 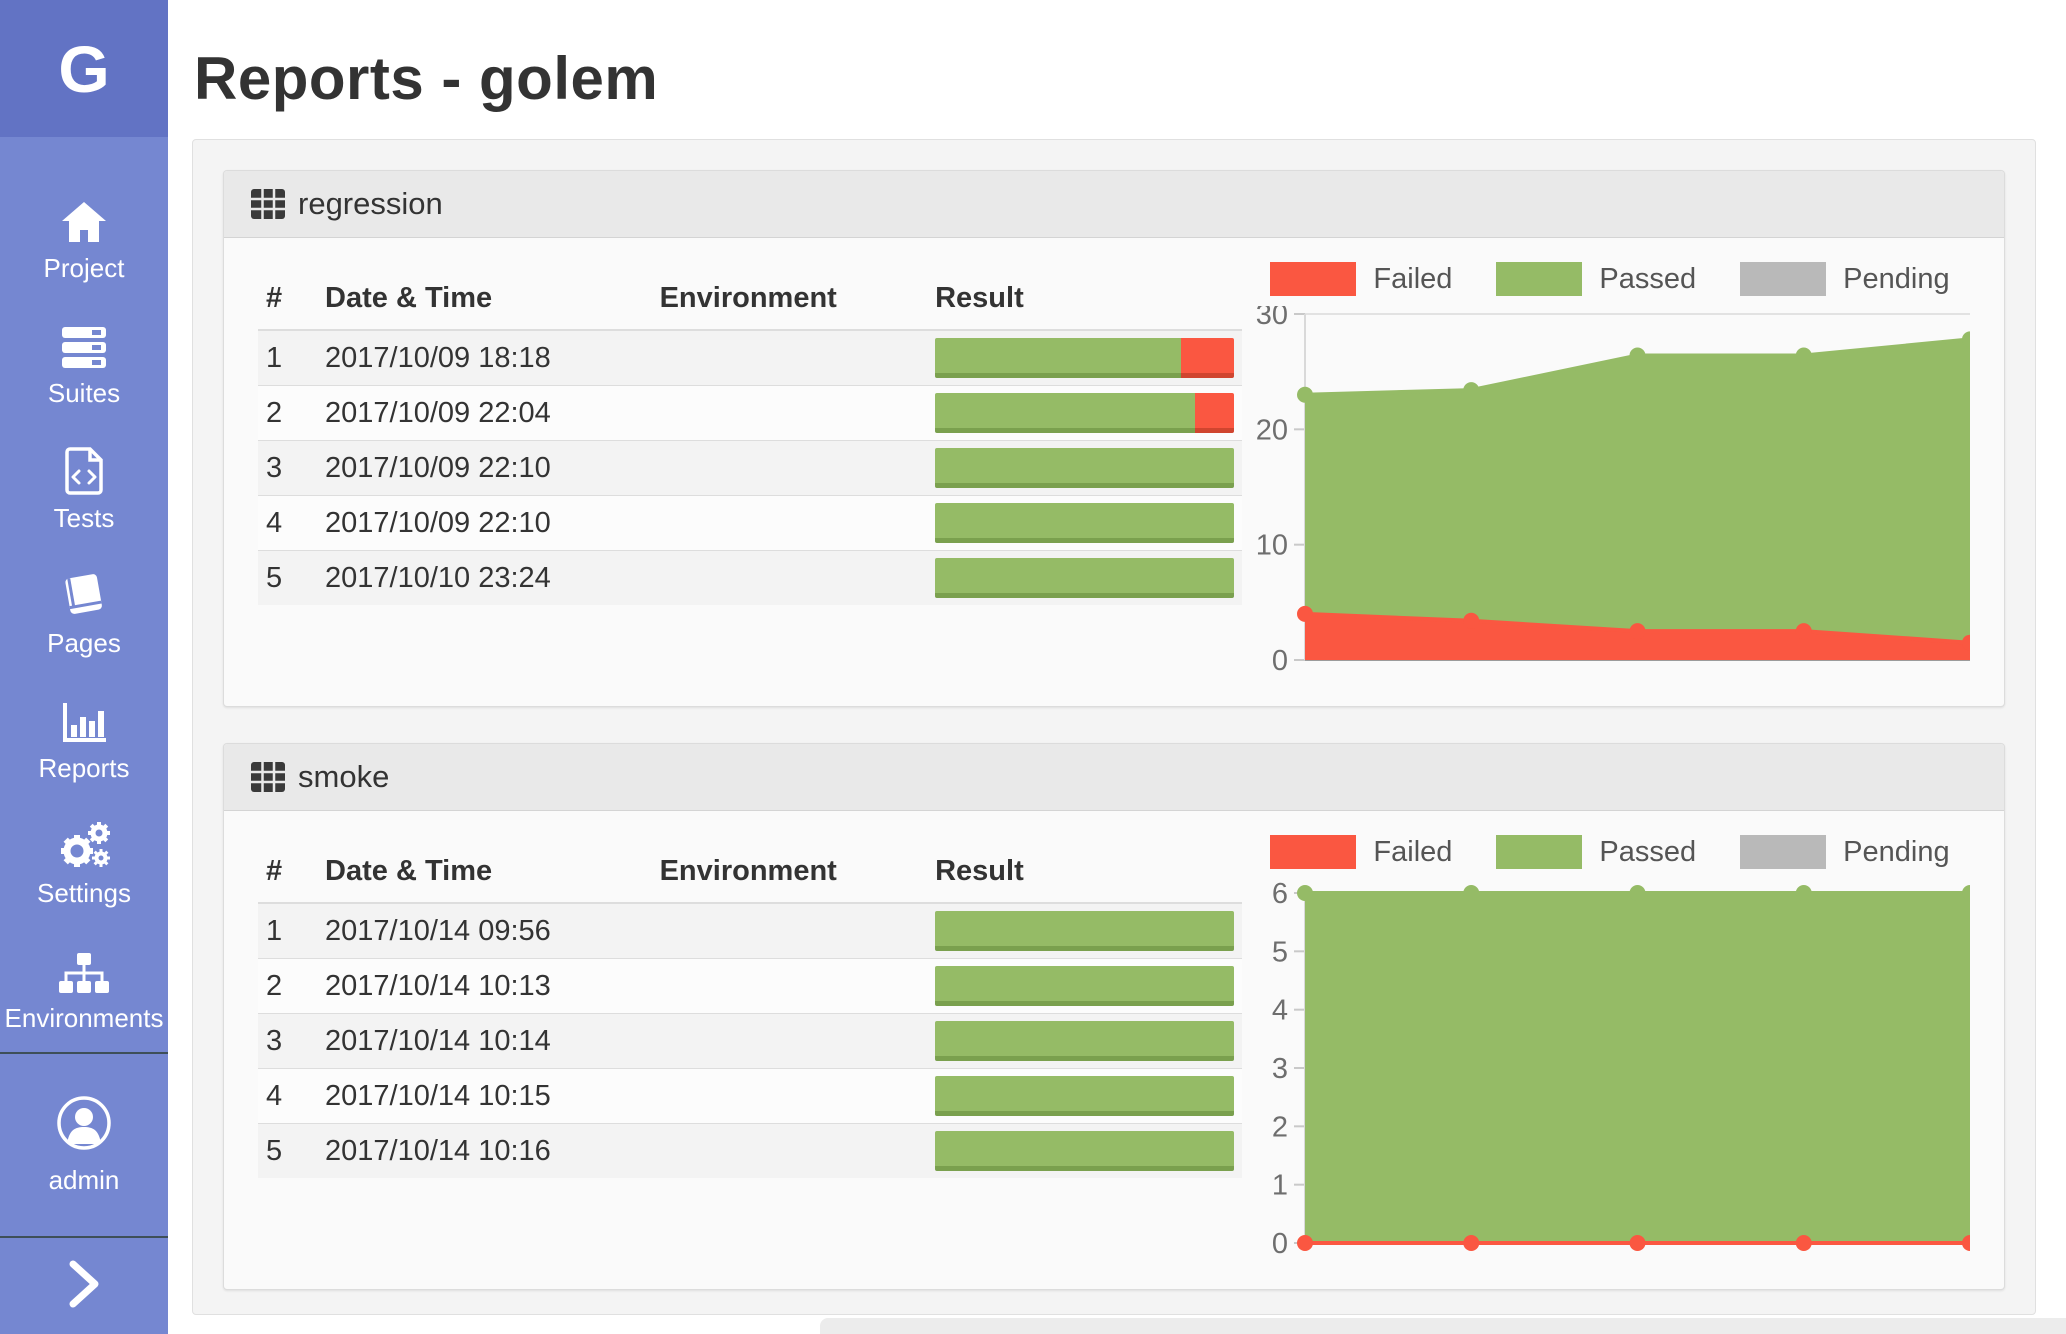 What do you see at coordinates (288, 300) in the screenshot?
I see `col-header-num: #` at bounding box center [288, 300].